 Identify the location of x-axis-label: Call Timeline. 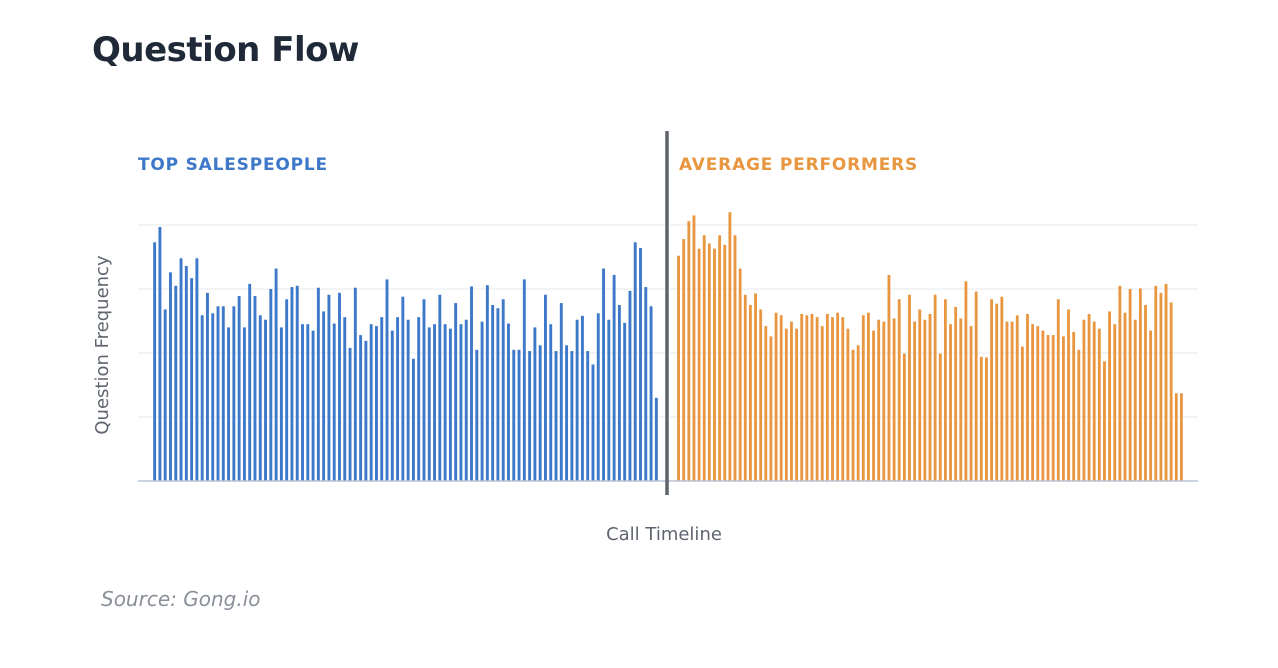
(664, 534).